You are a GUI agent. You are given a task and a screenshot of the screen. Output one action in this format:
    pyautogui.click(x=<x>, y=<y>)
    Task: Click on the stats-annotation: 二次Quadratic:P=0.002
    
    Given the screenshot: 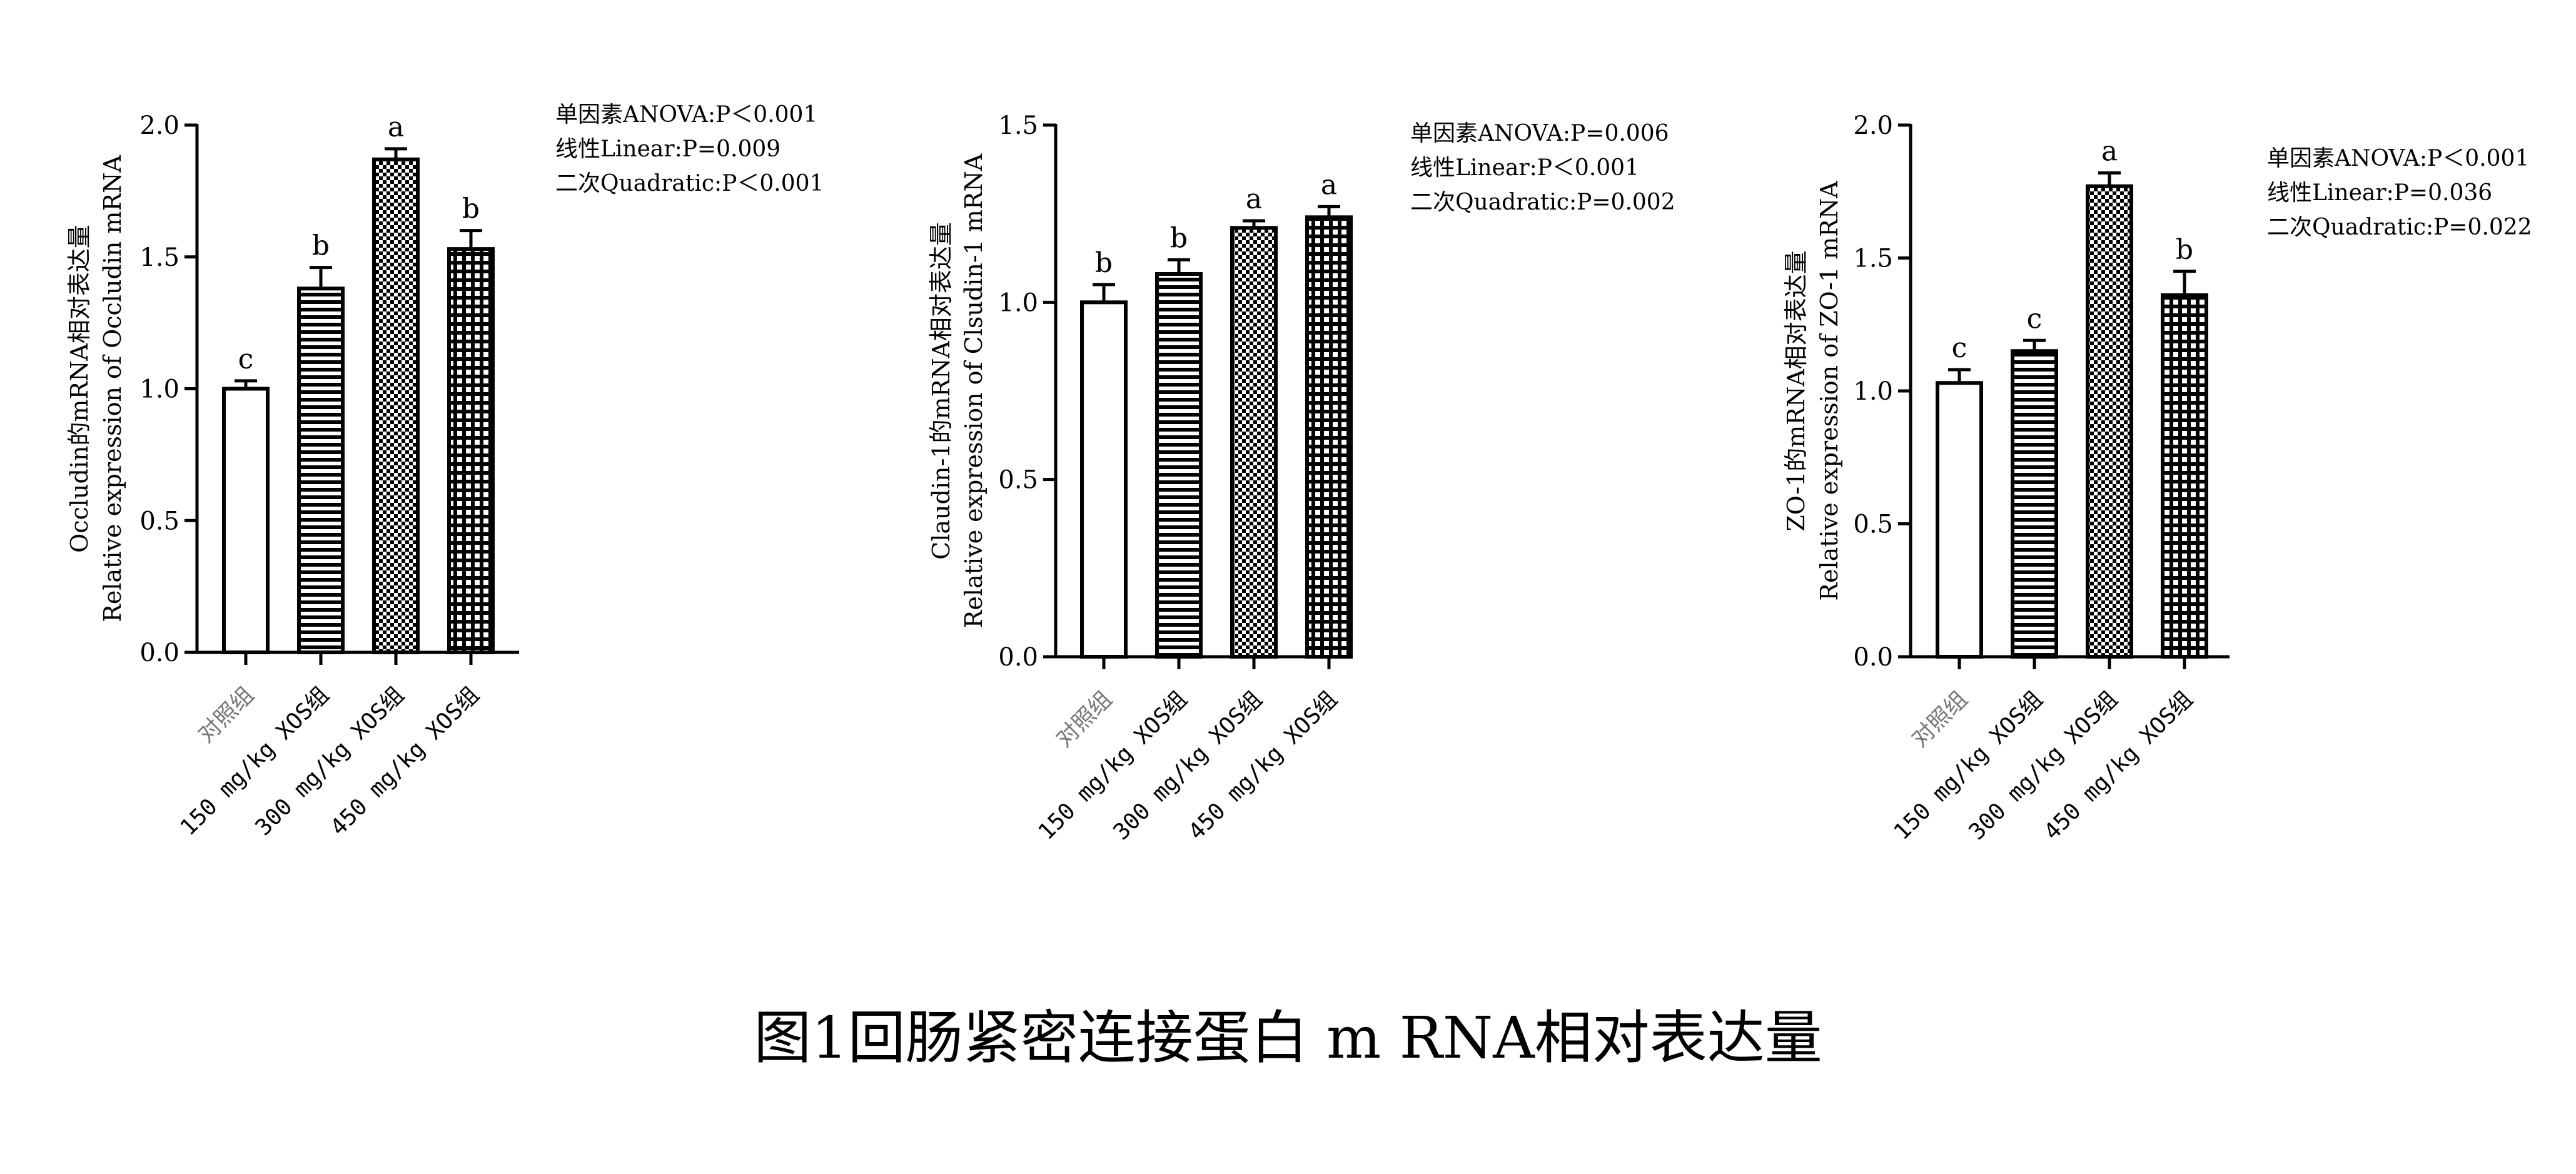 What is the action you would take?
    pyautogui.click(x=1543, y=203)
    